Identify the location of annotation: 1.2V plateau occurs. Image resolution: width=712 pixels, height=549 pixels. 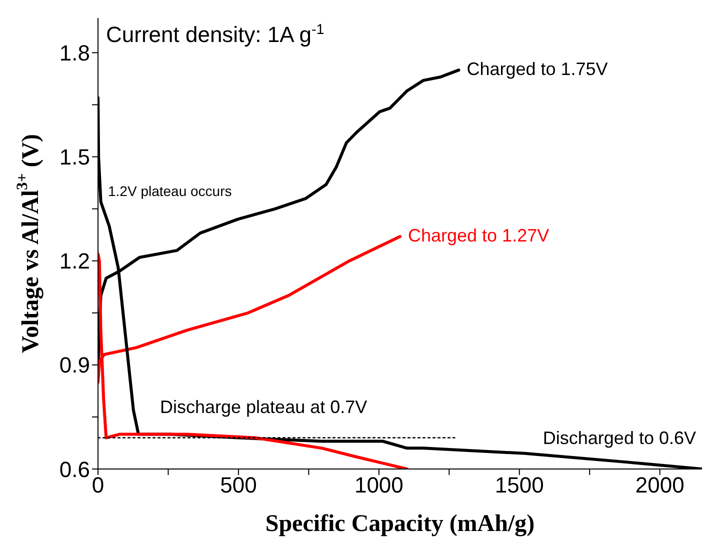
(170, 191).